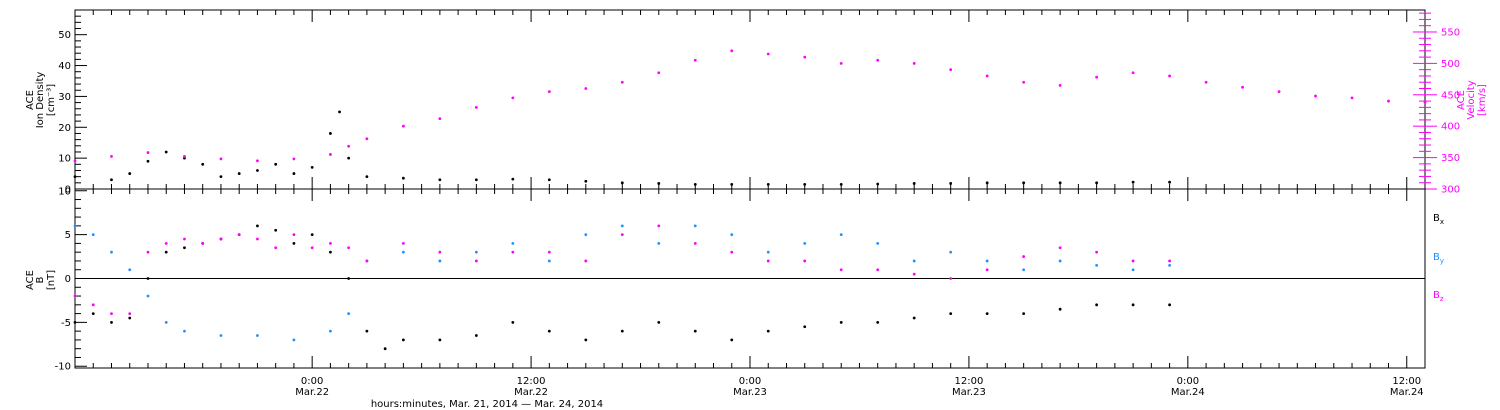 The image size is (1500, 410). I want to click on legend-Bz: Bz, so click(1438, 296).